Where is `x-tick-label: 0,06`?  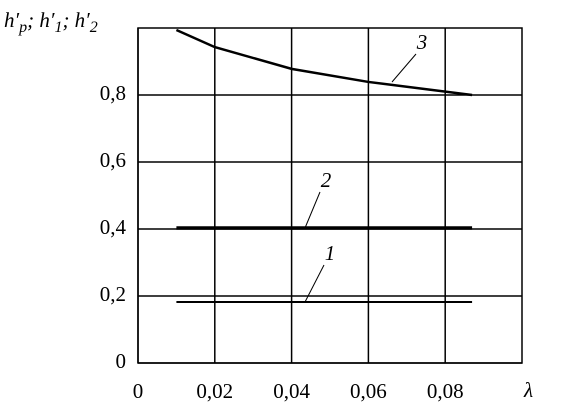
x-tick-label: 0,06 is located at coordinates (368, 391).